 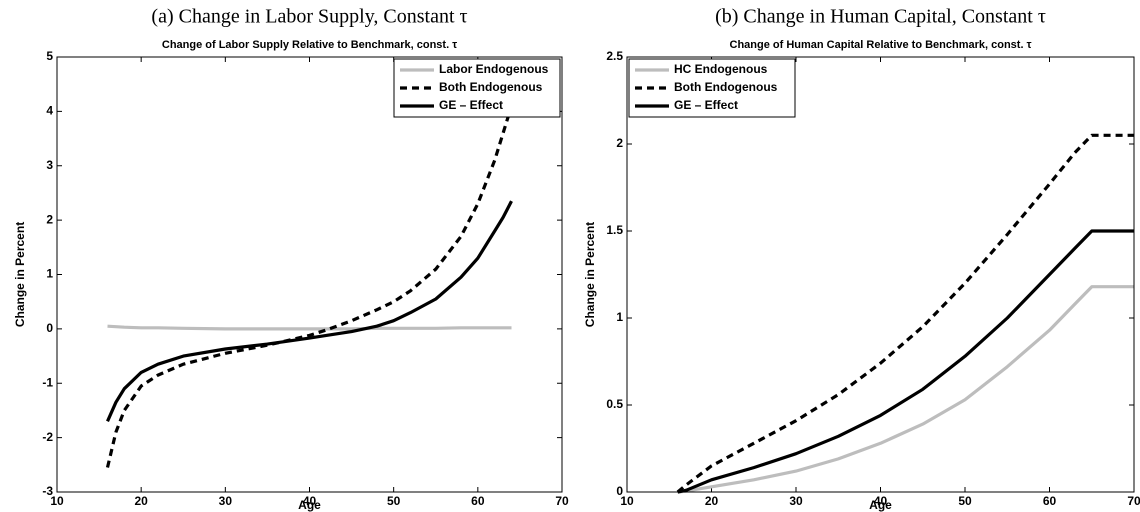 I want to click on y-tick-label: -2, so click(x=47, y=437).